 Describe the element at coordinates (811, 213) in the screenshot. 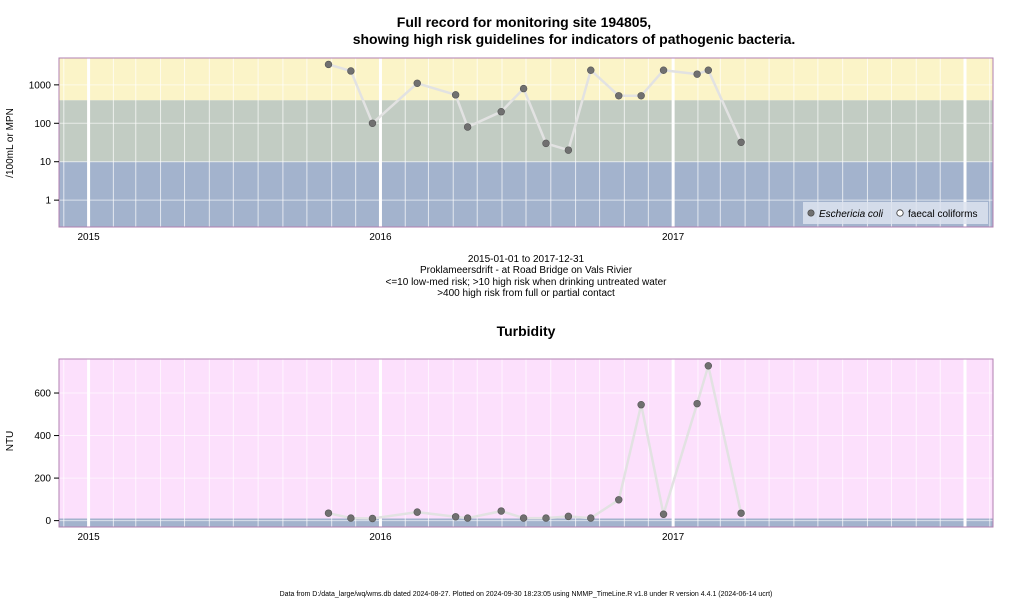

I see `legend-symbol-filled` at that location.